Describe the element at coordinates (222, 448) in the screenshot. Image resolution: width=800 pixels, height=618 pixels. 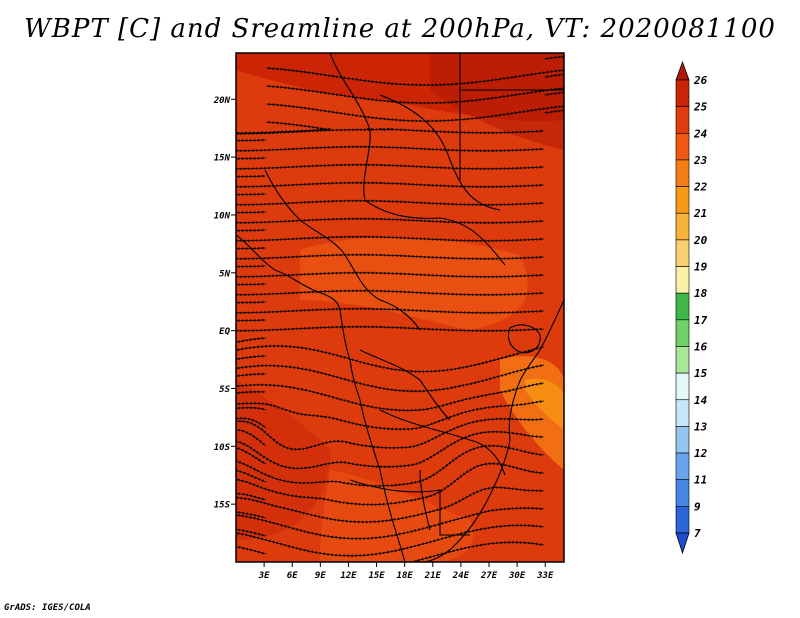
I see `lat-tick-label: 10S` at that location.